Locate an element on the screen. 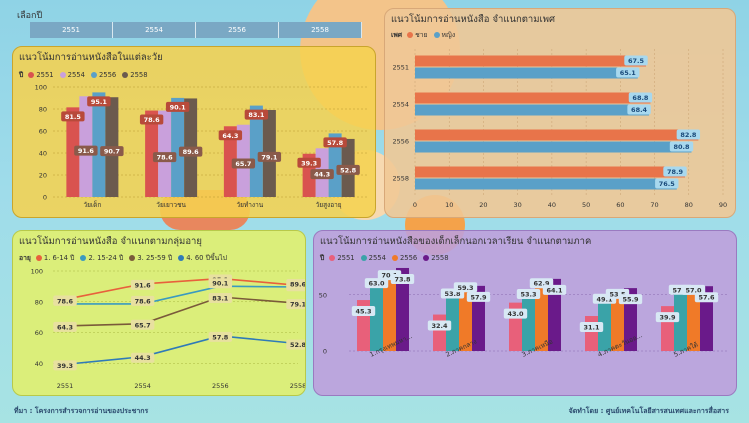  data-label: 62.9 is located at coordinates (541, 284).